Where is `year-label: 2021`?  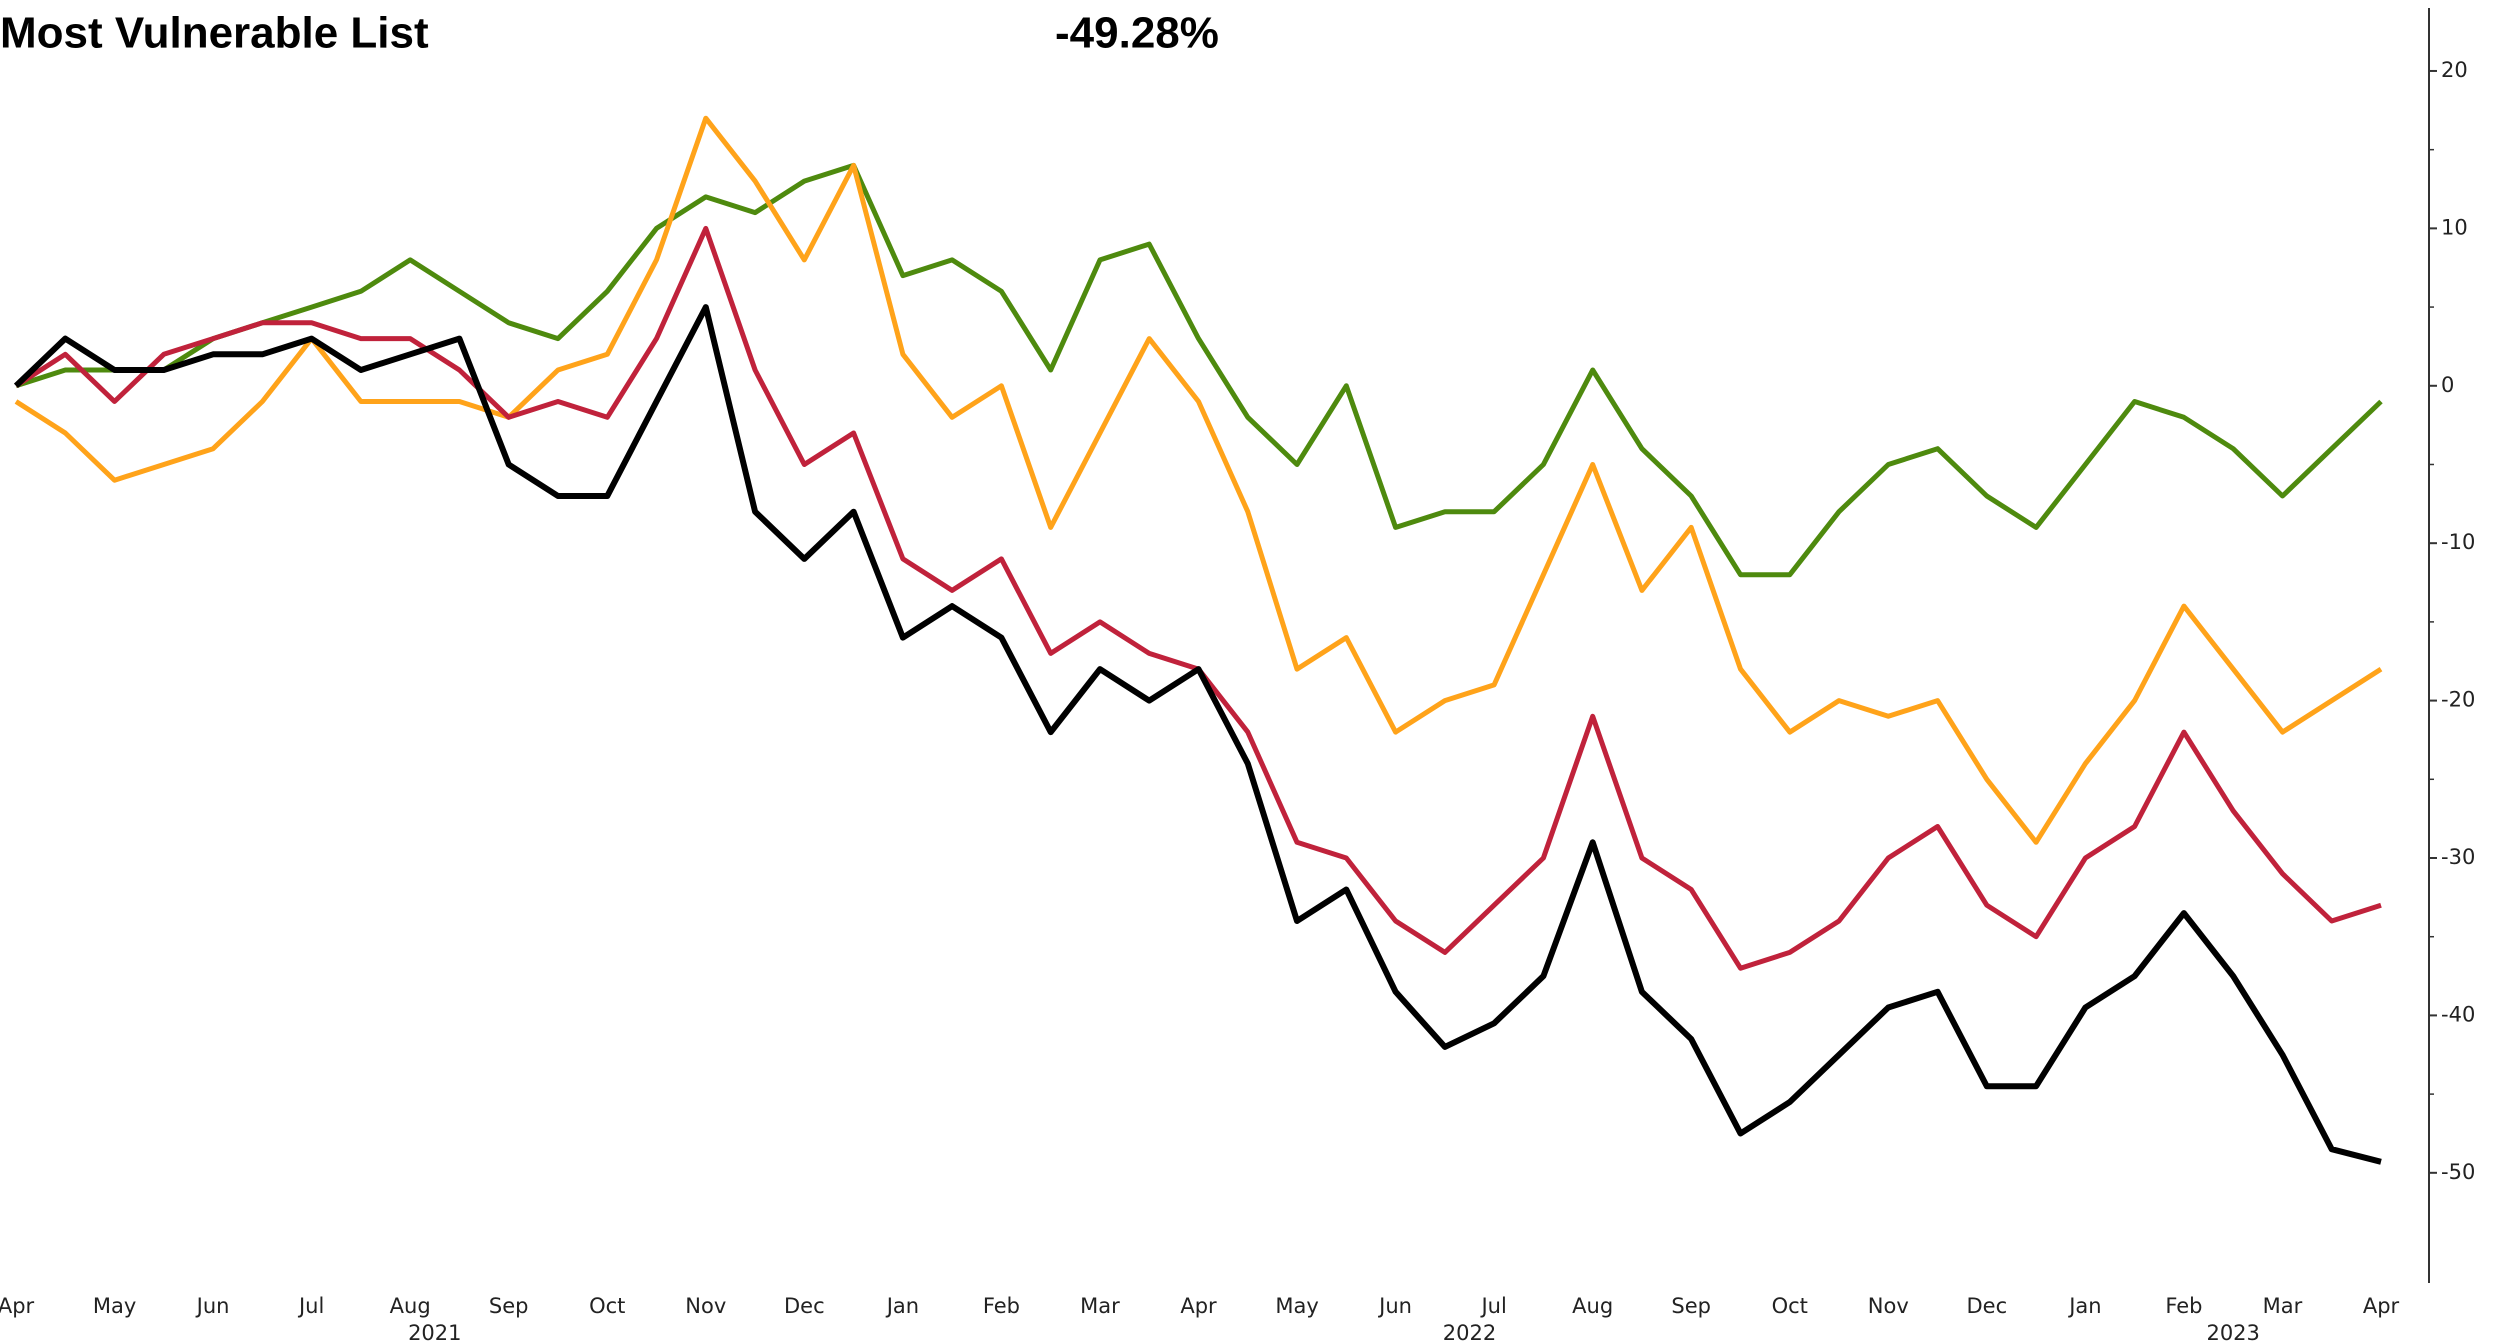 year-label: 2021 is located at coordinates (434, 1331).